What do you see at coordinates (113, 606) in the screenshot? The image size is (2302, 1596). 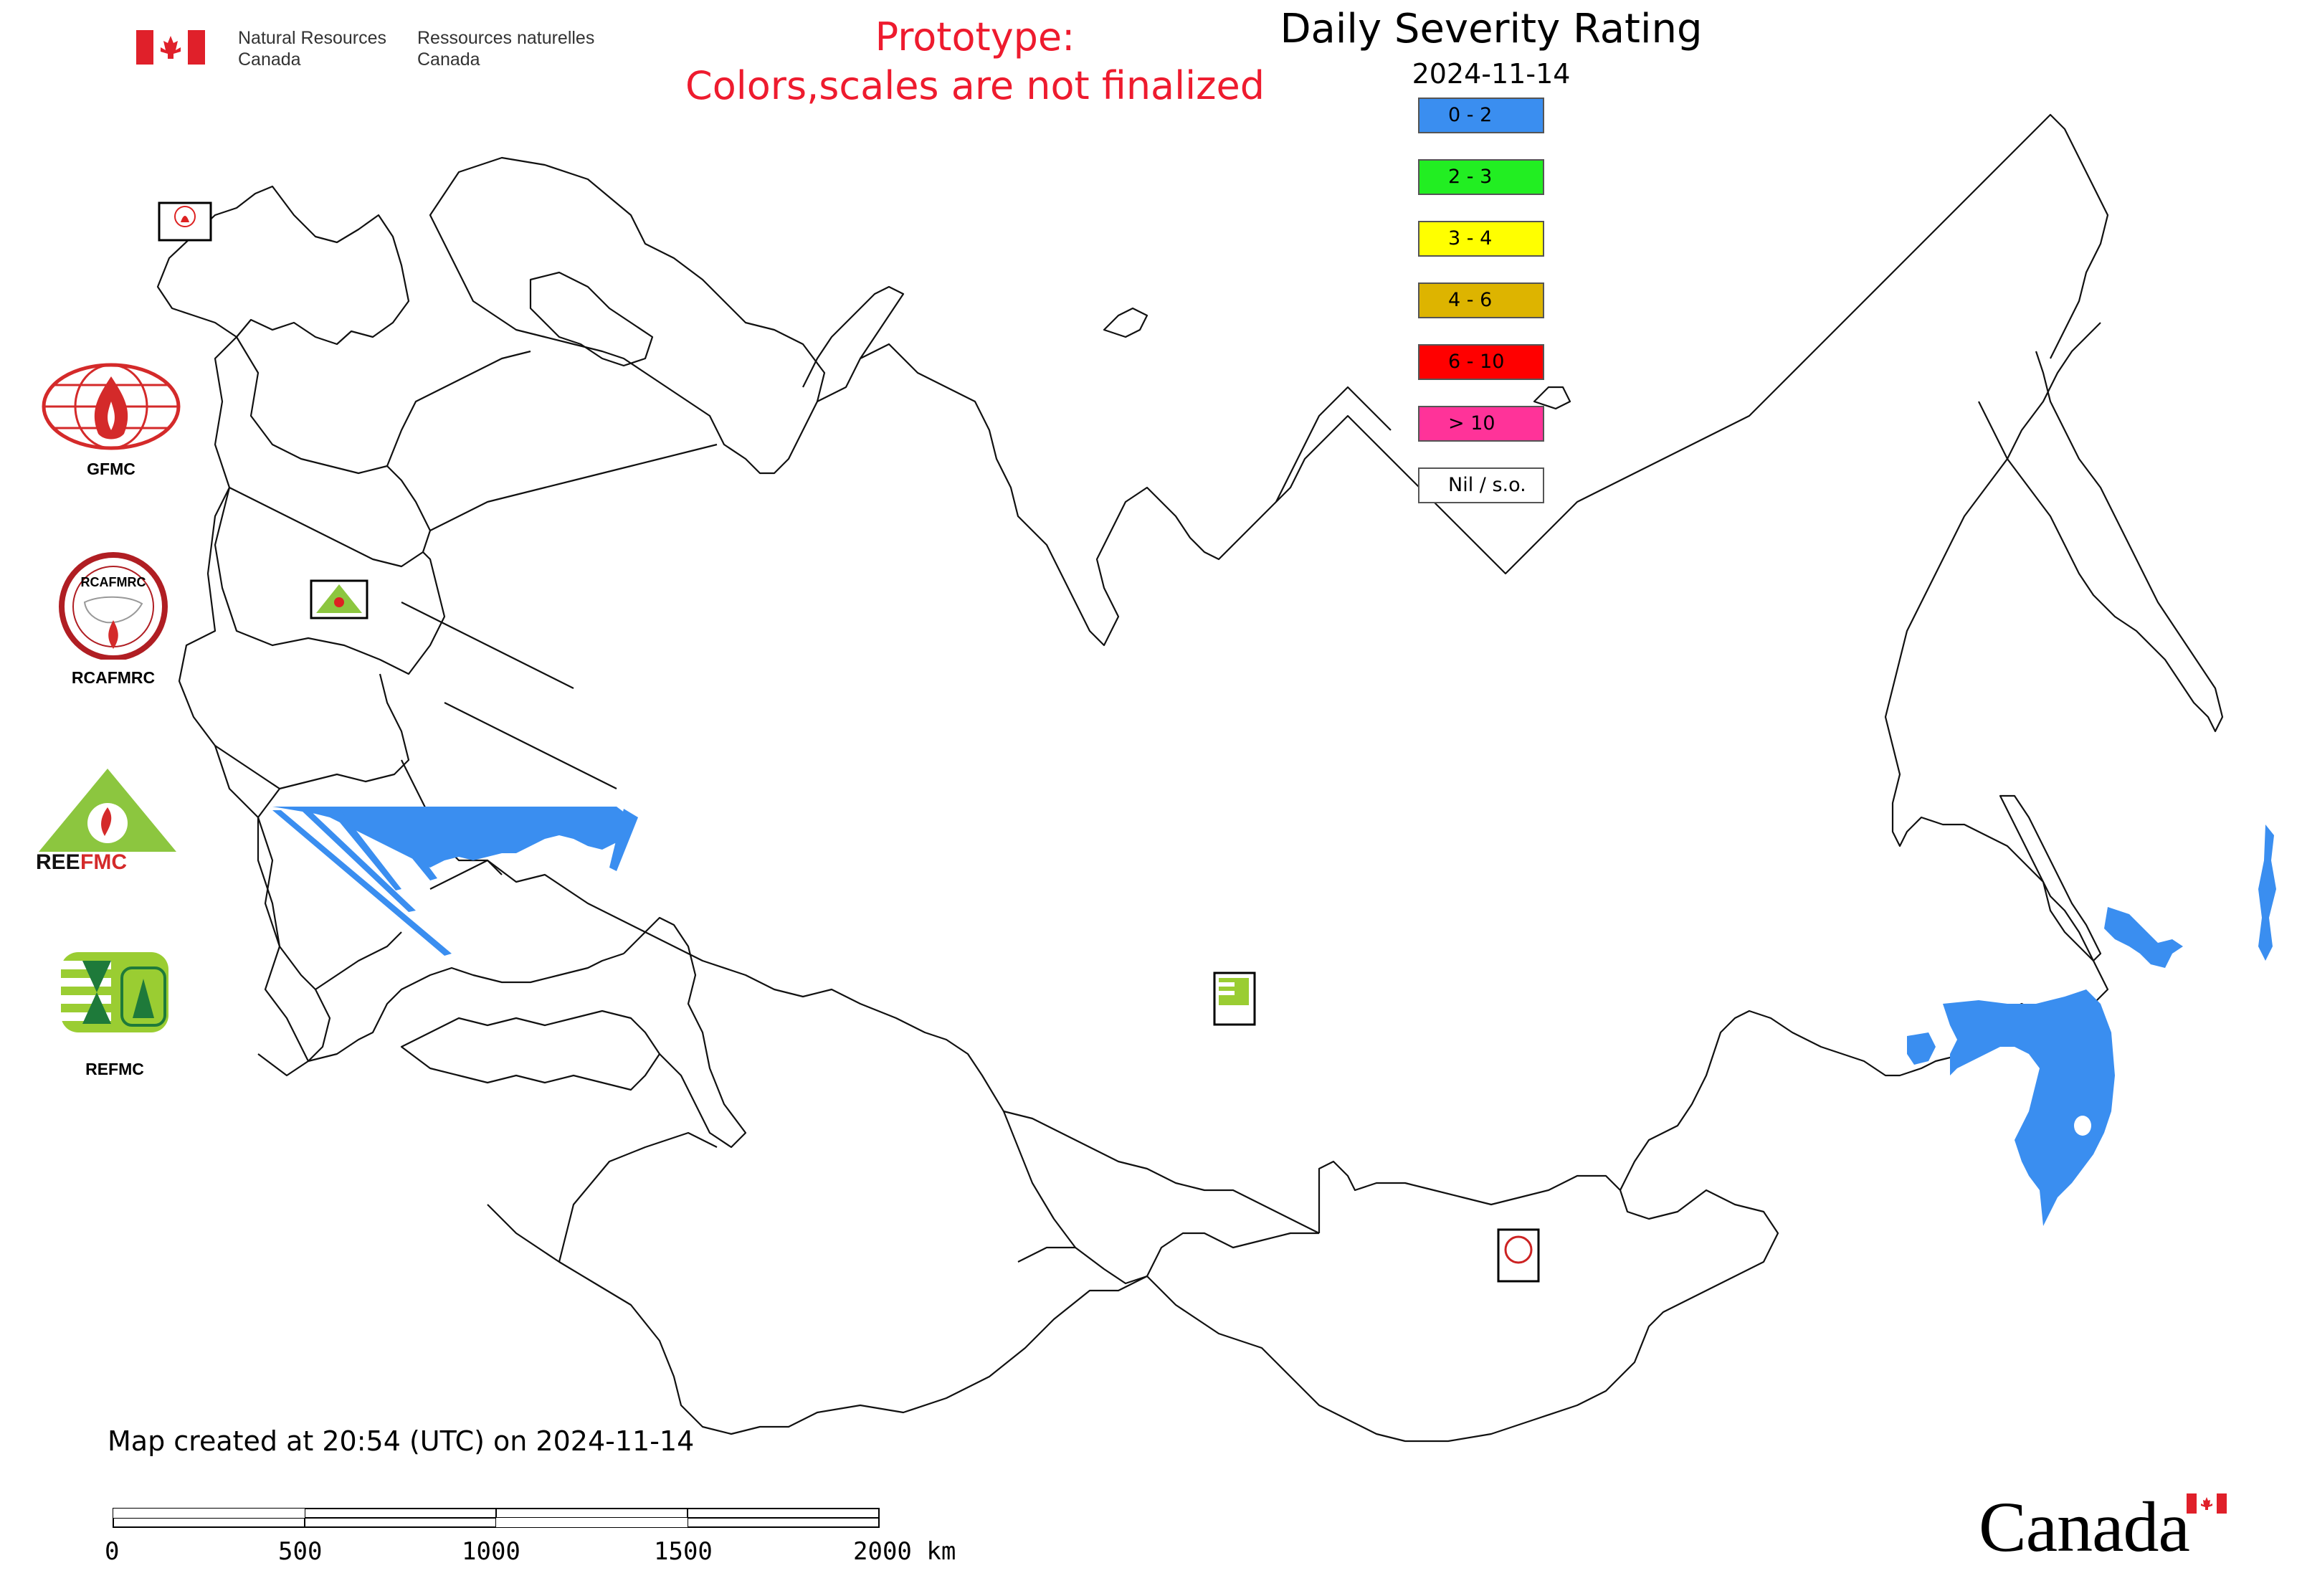 I see `rcafmrc-logo-icon: RCAFMRC` at bounding box center [113, 606].